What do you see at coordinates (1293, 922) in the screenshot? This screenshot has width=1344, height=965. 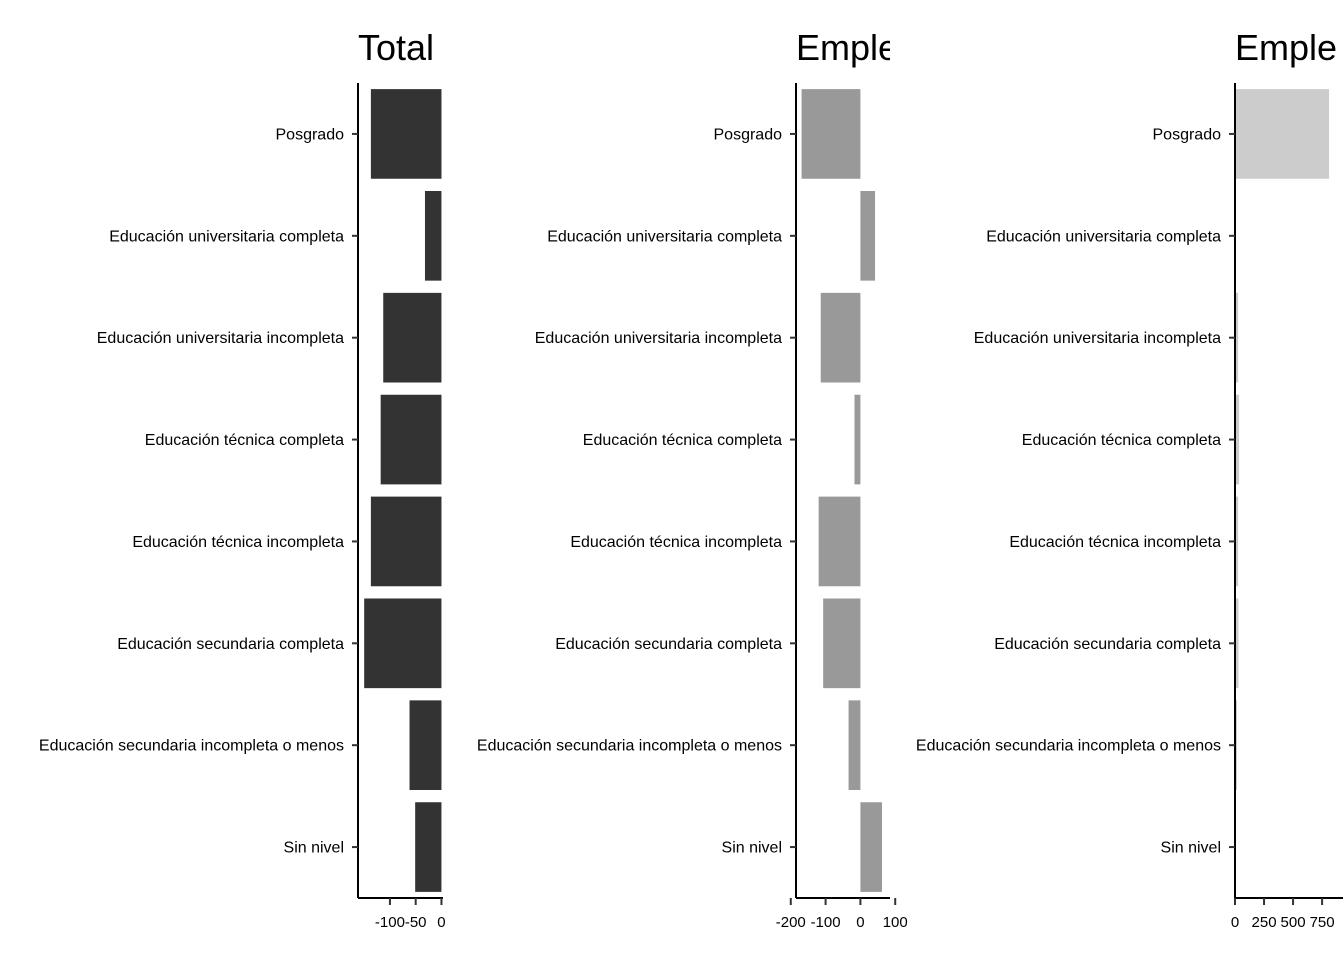 I see `x-tick-label: 500` at bounding box center [1293, 922].